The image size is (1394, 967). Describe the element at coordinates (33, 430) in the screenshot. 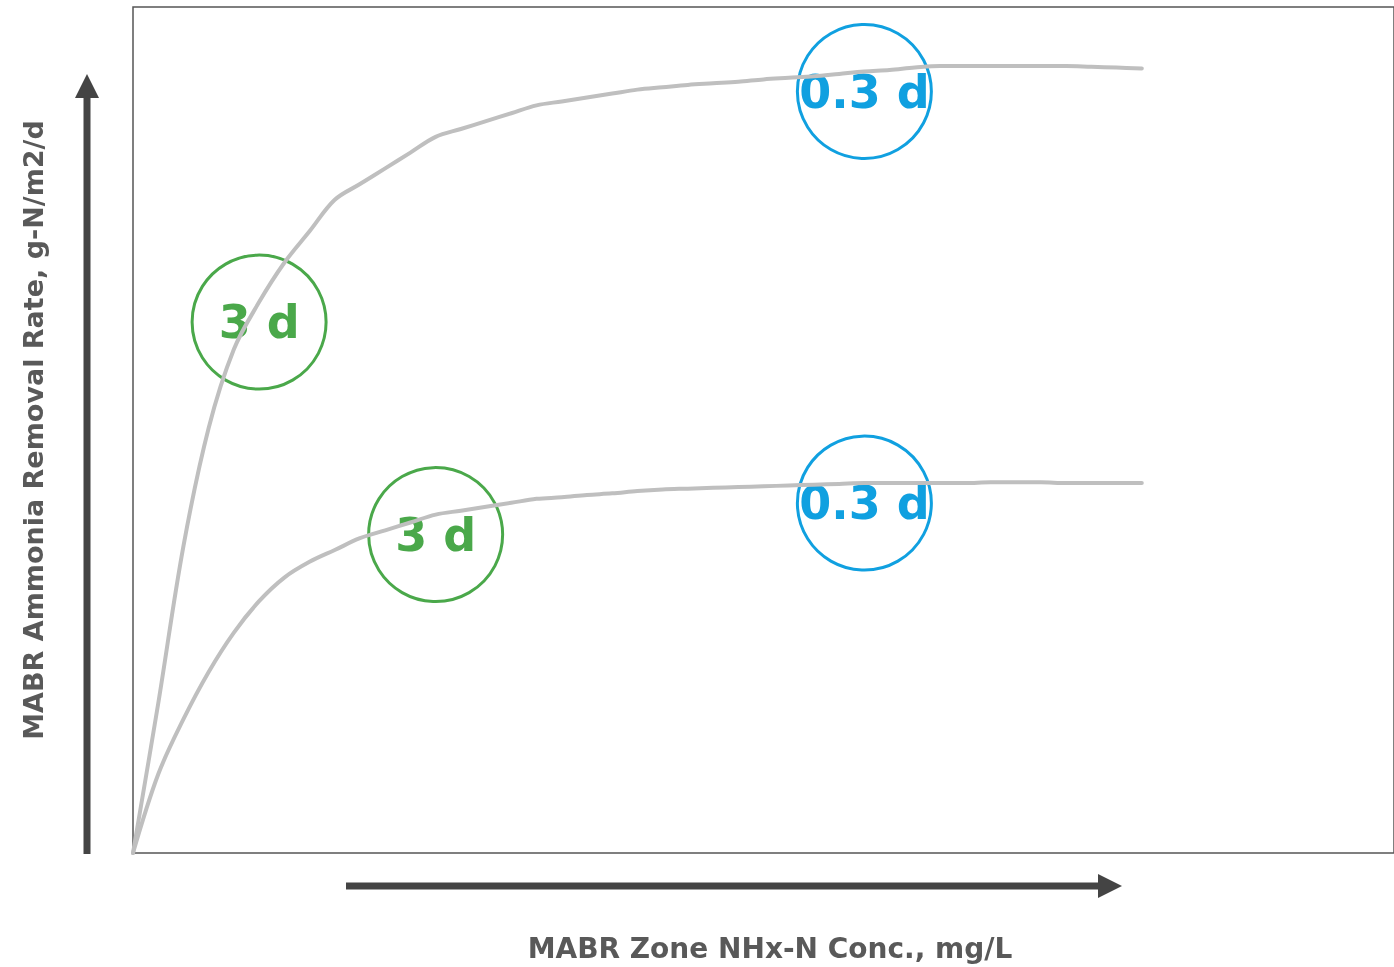

I see `y-axis-title: MABR Ammonia Removal Rate, g-N/m2/d` at that location.